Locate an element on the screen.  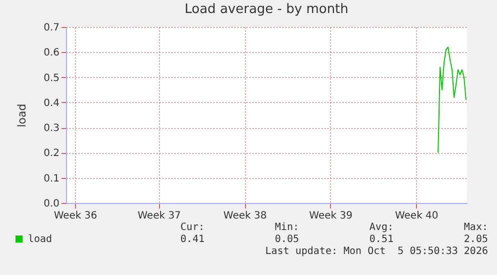
text: 2.05 is located at coordinates (475, 240).